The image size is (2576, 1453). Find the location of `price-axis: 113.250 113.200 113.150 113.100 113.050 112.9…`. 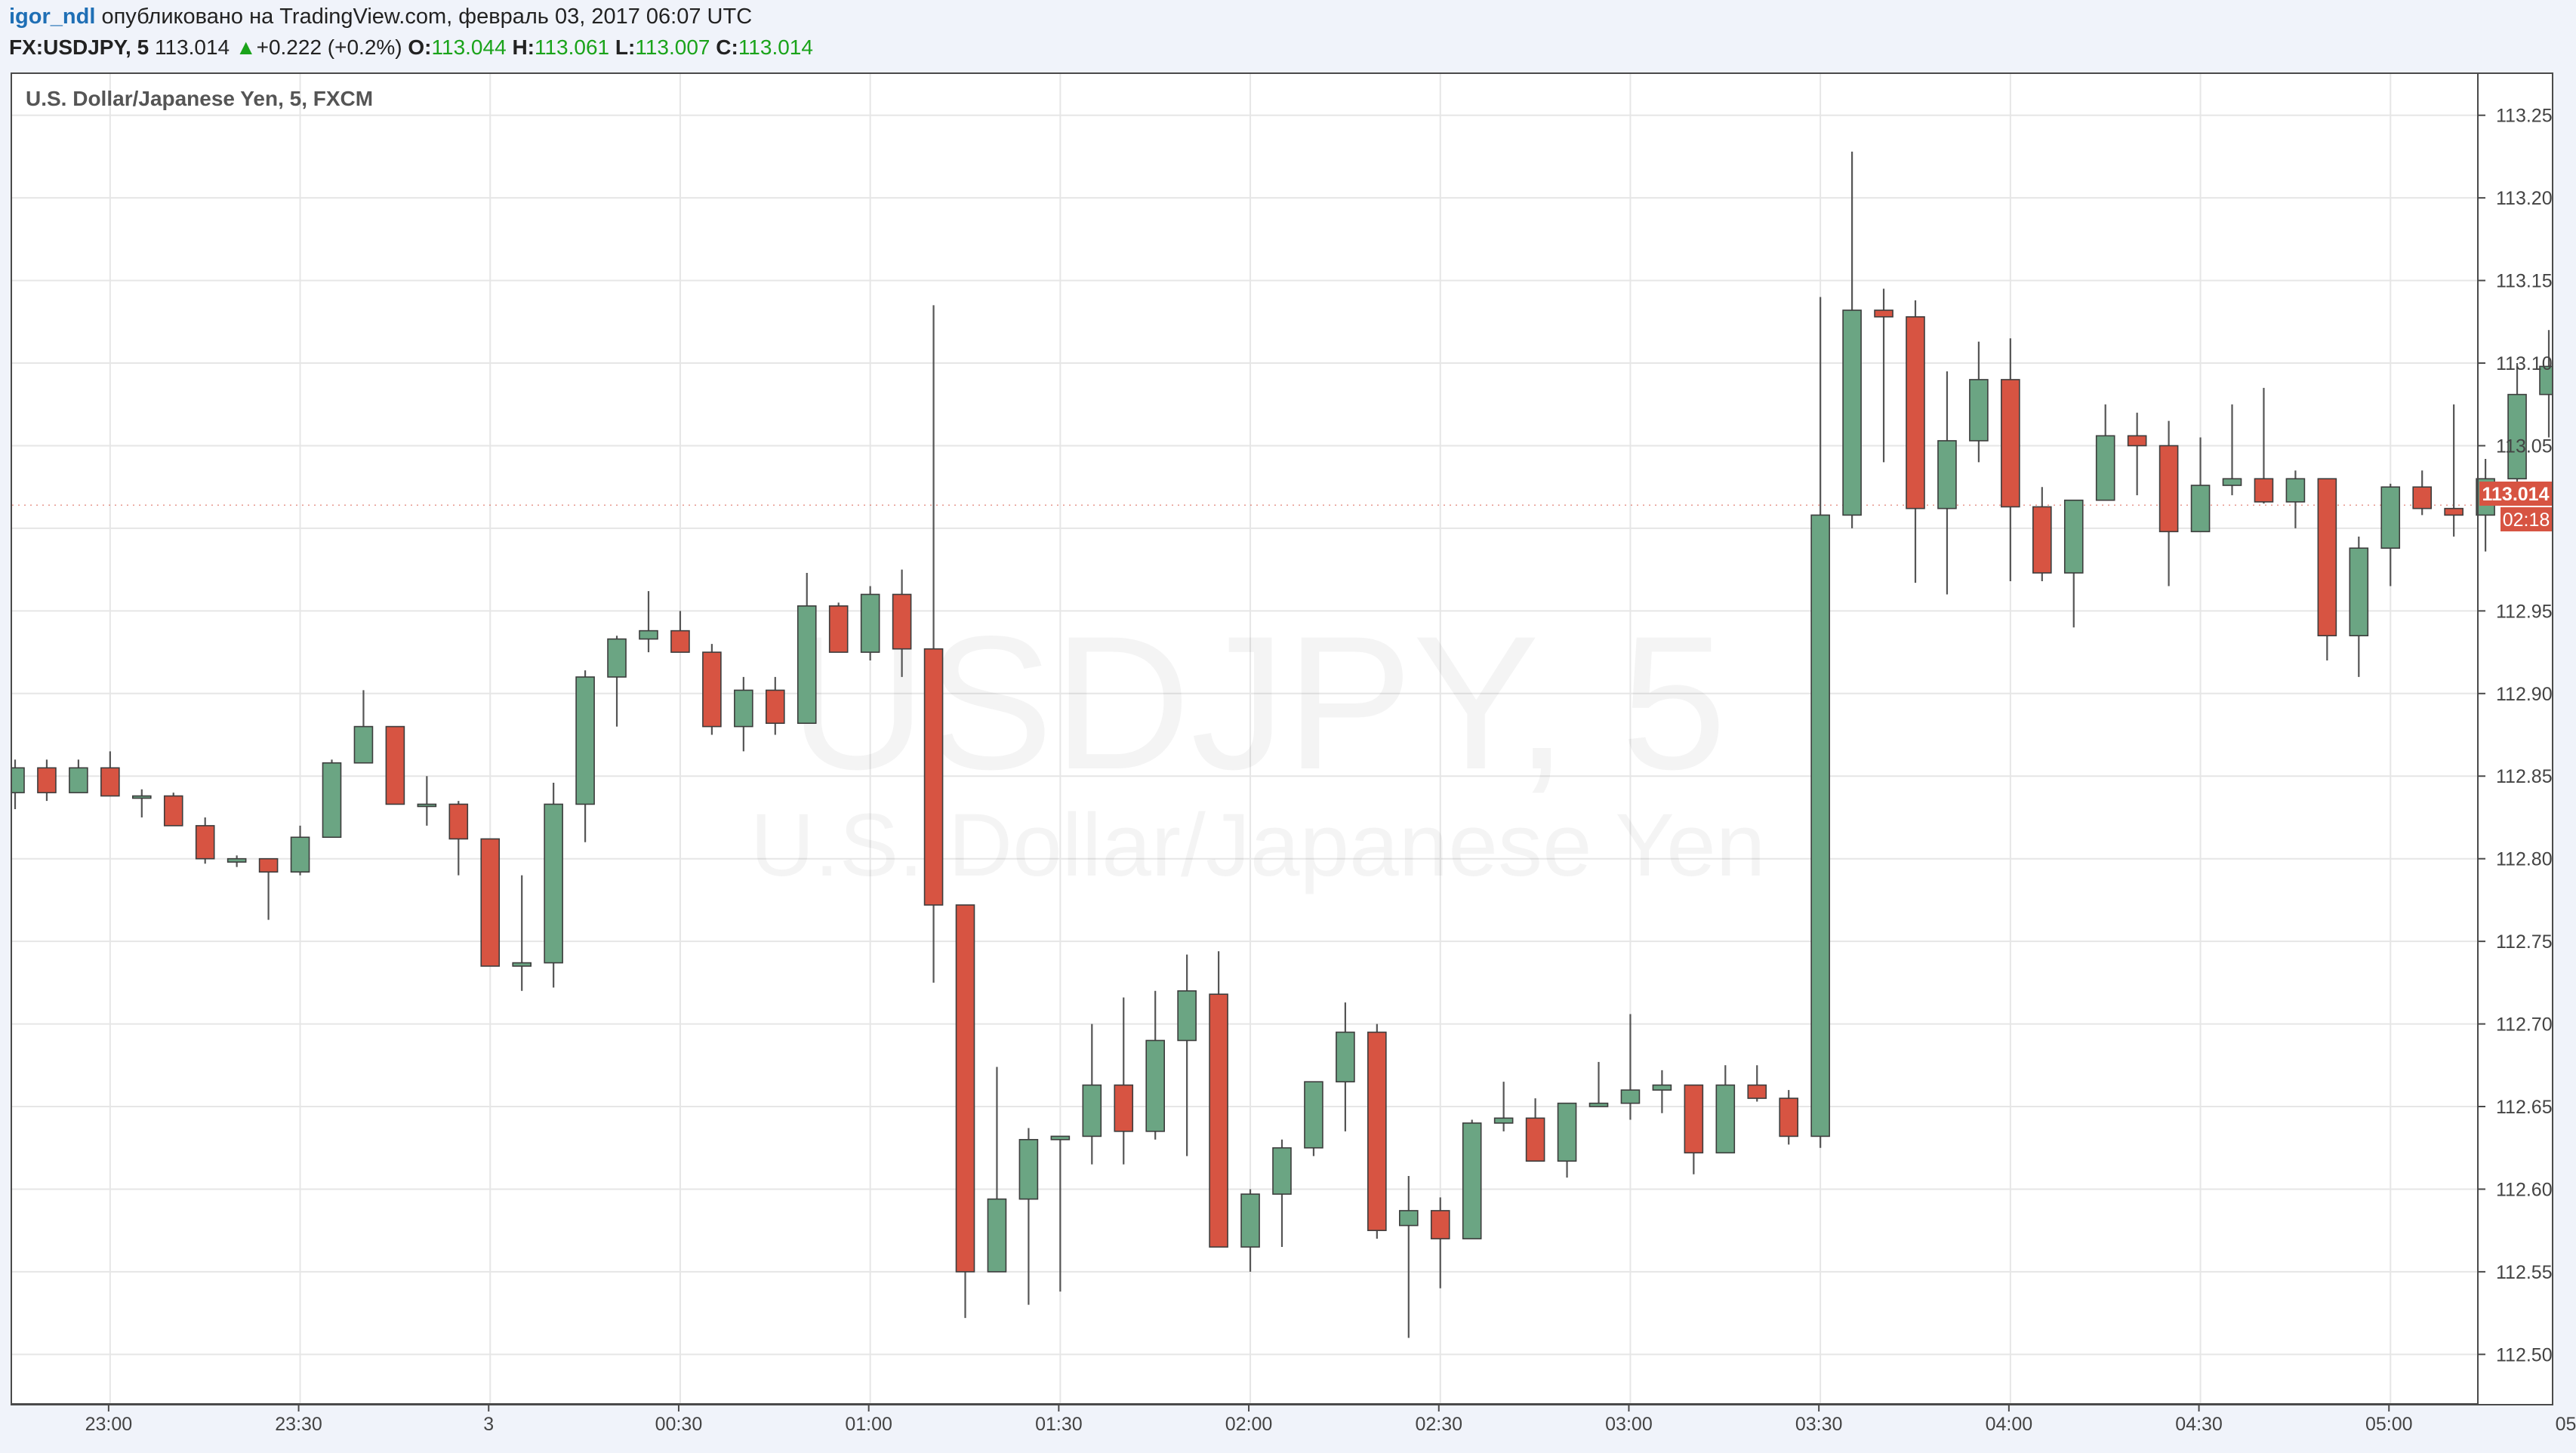

price-axis: 113.250 113.200 113.150 113.100 113.050 112.9… is located at coordinates (2520, 736).